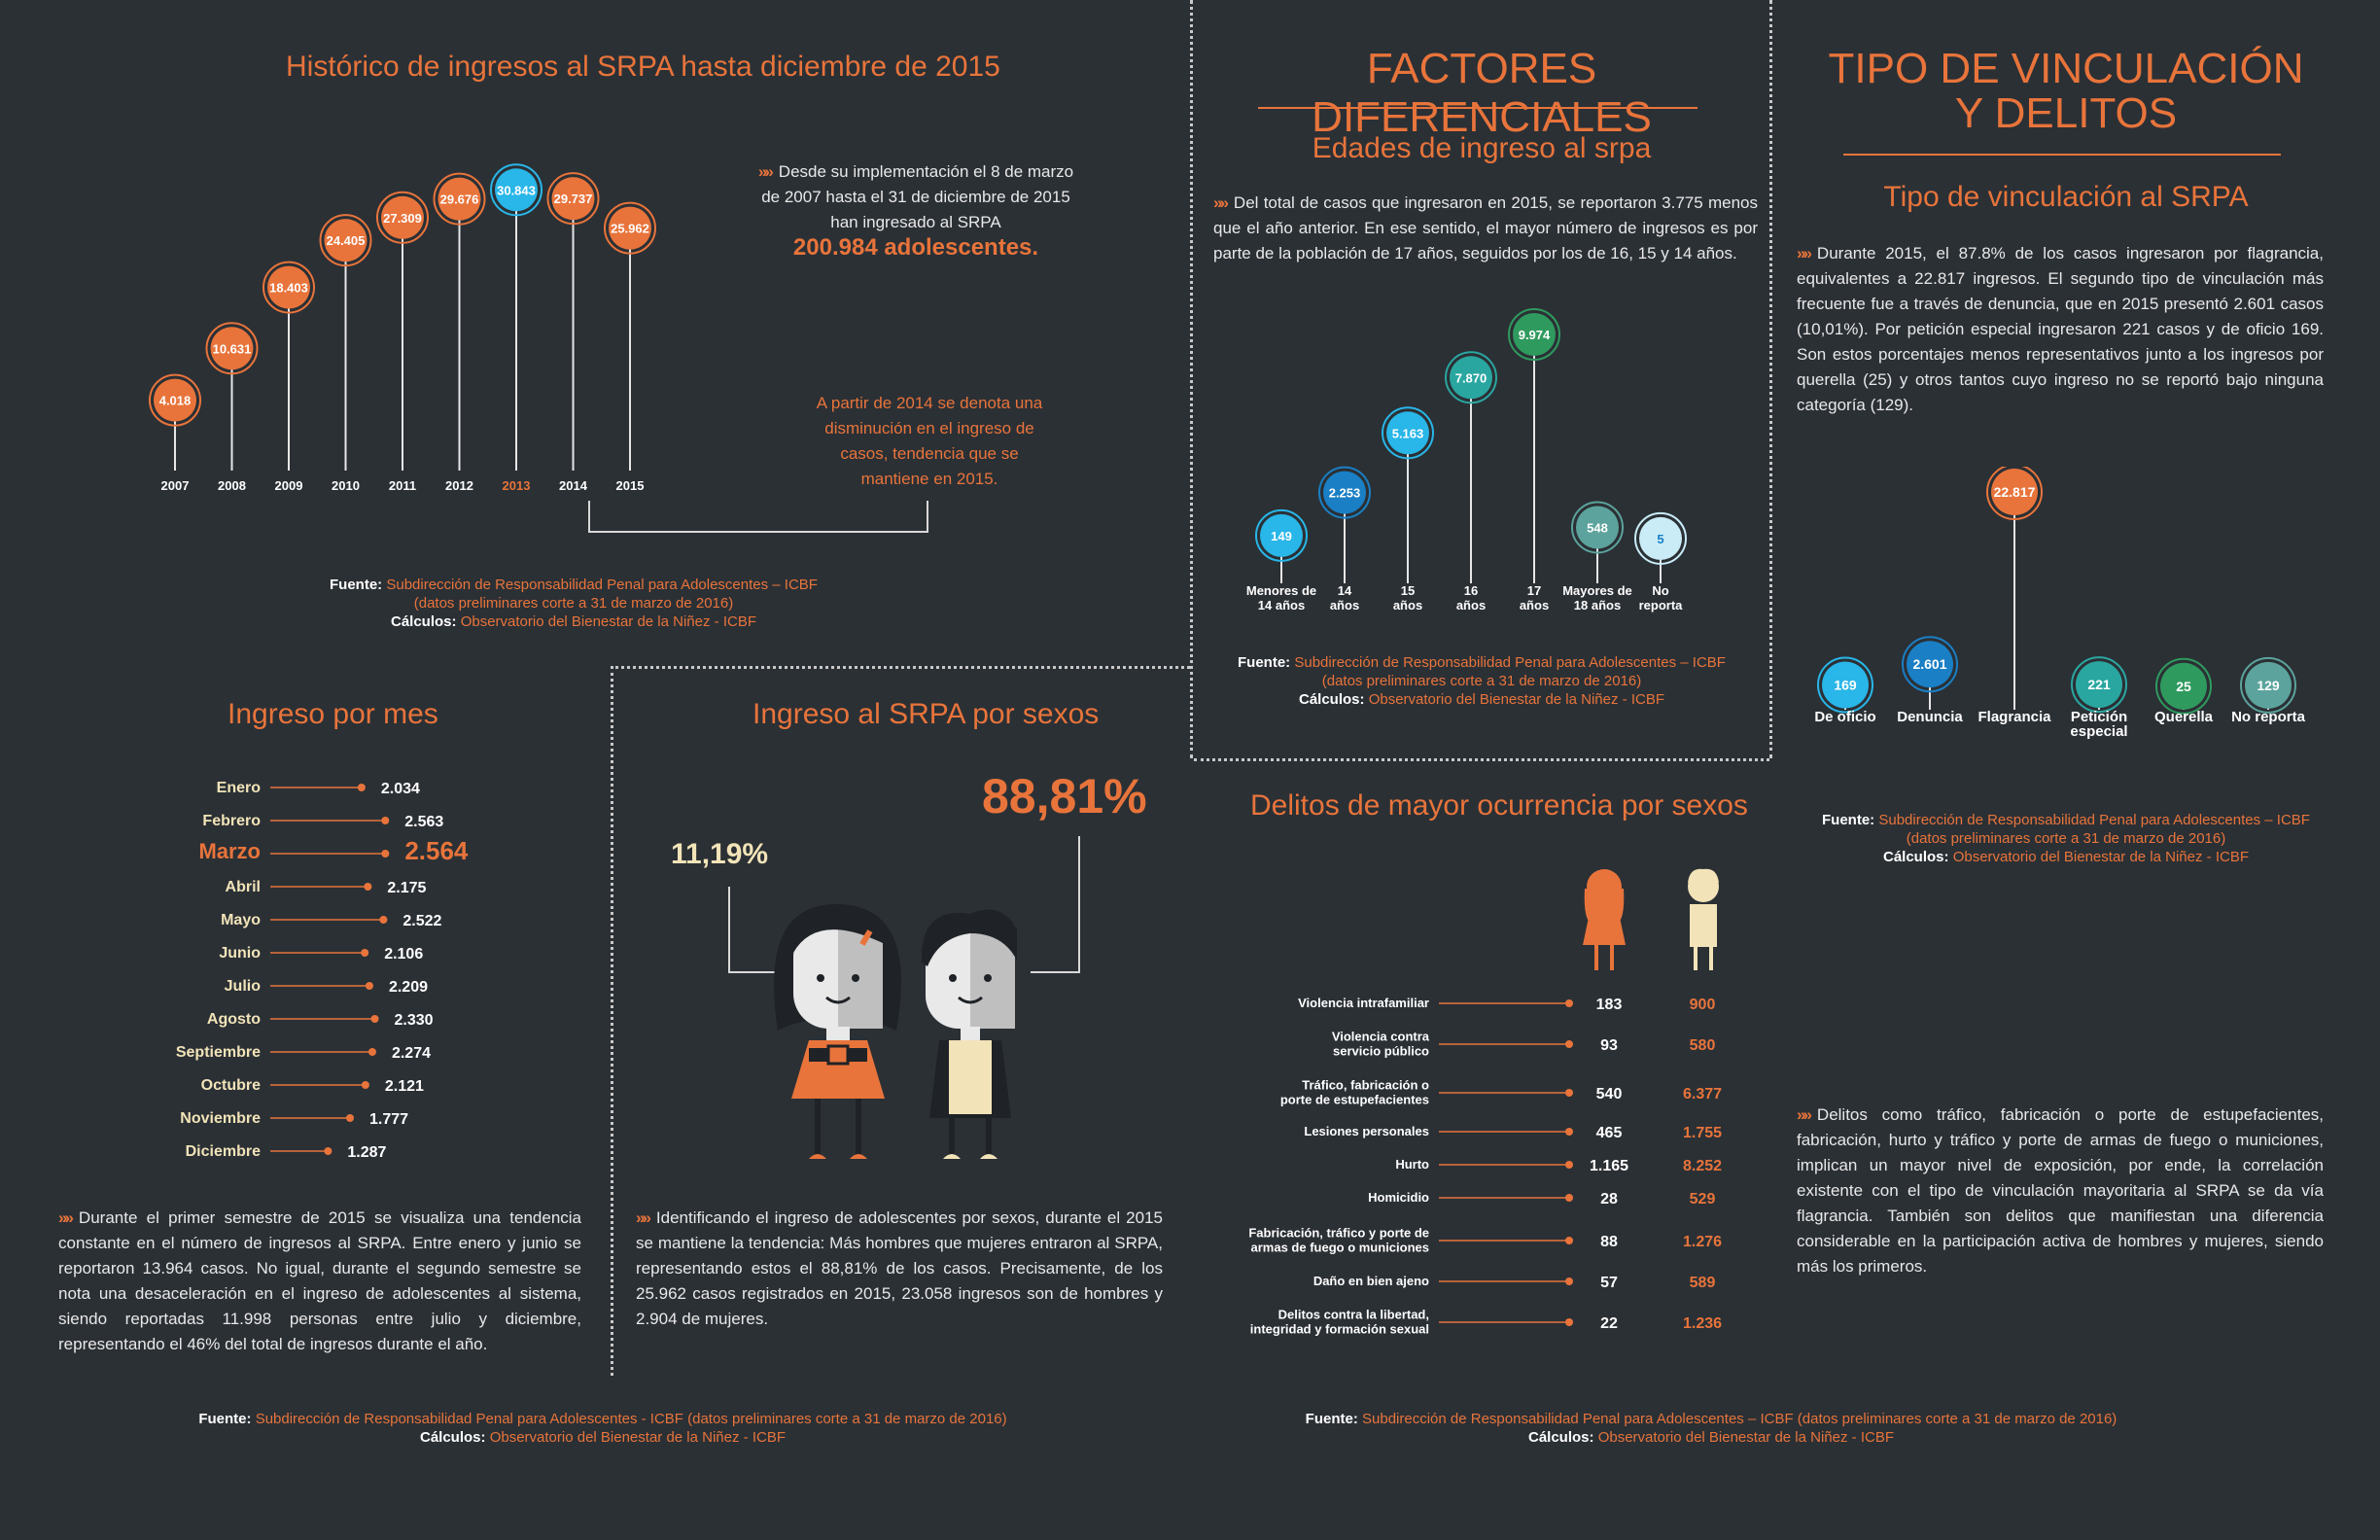 The image size is (2380, 1540). I want to click on value-label: 25, so click(2183, 686).